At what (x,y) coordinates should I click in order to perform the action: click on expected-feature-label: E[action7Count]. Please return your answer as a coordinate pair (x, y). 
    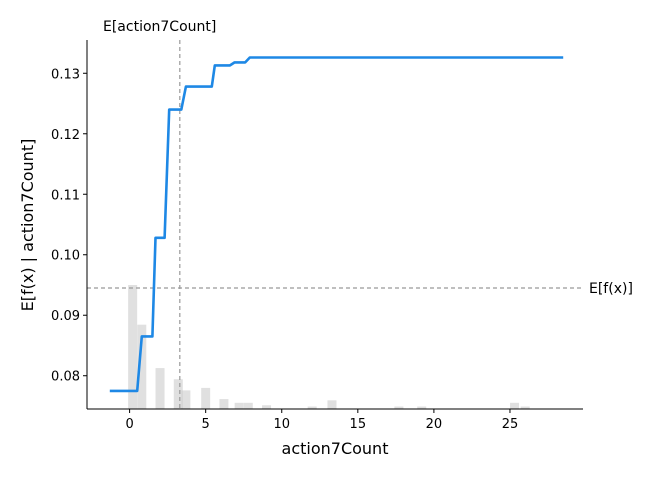
    Looking at the image, I should click on (159, 27).